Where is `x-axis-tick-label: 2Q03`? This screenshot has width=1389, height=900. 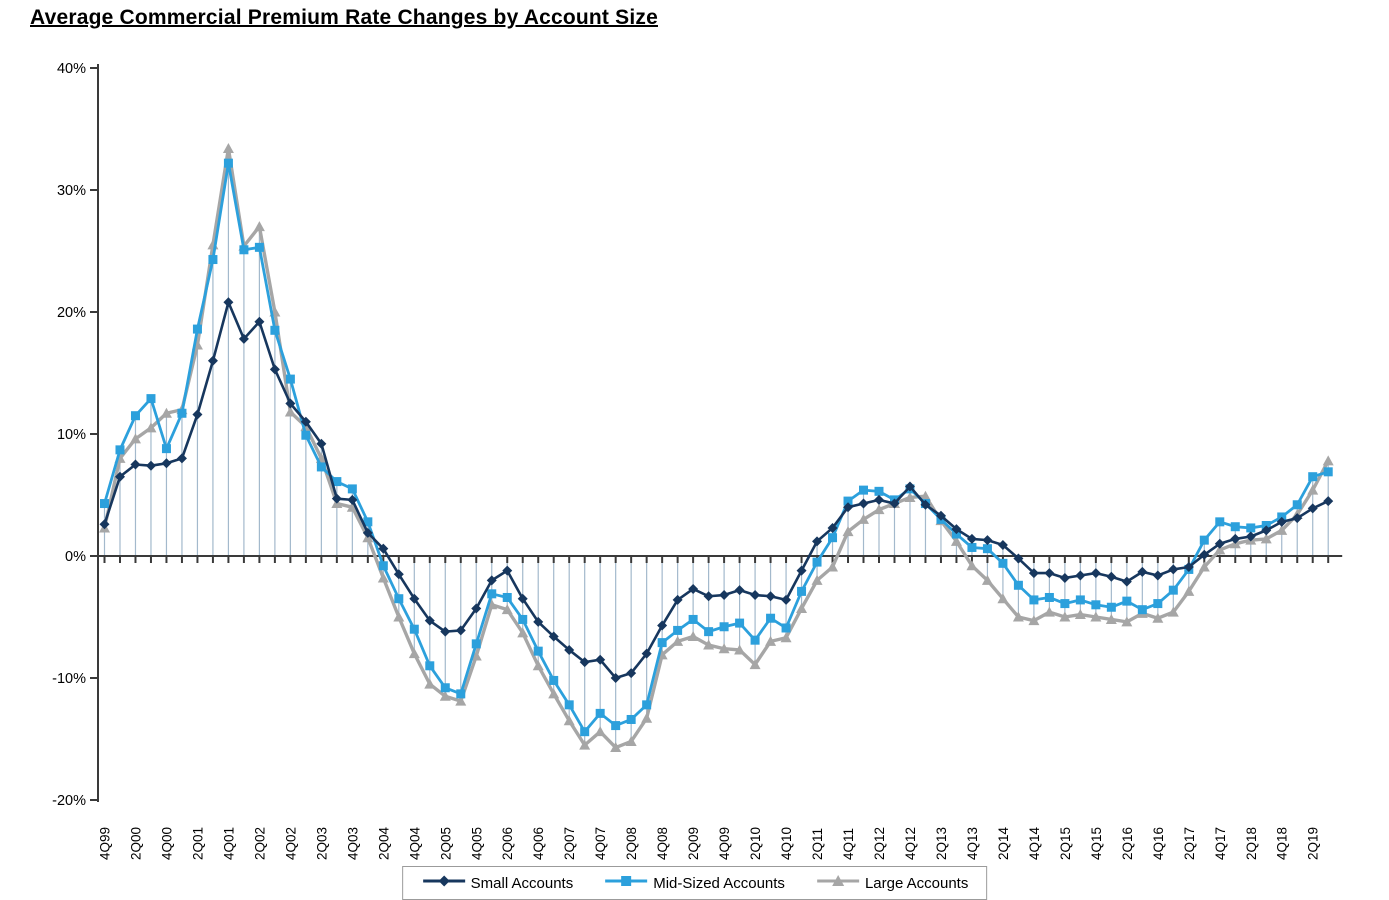 x-axis-tick-label: 2Q03 is located at coordinates (321, 843).